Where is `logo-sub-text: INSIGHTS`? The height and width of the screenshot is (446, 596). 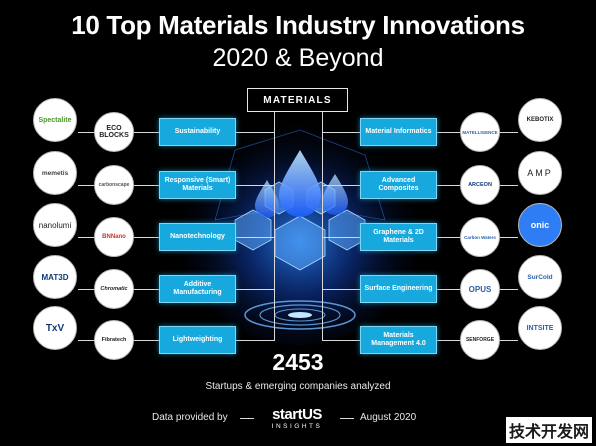
logo-sub-text: INSIGHTS is located at coordinates (297, 426).